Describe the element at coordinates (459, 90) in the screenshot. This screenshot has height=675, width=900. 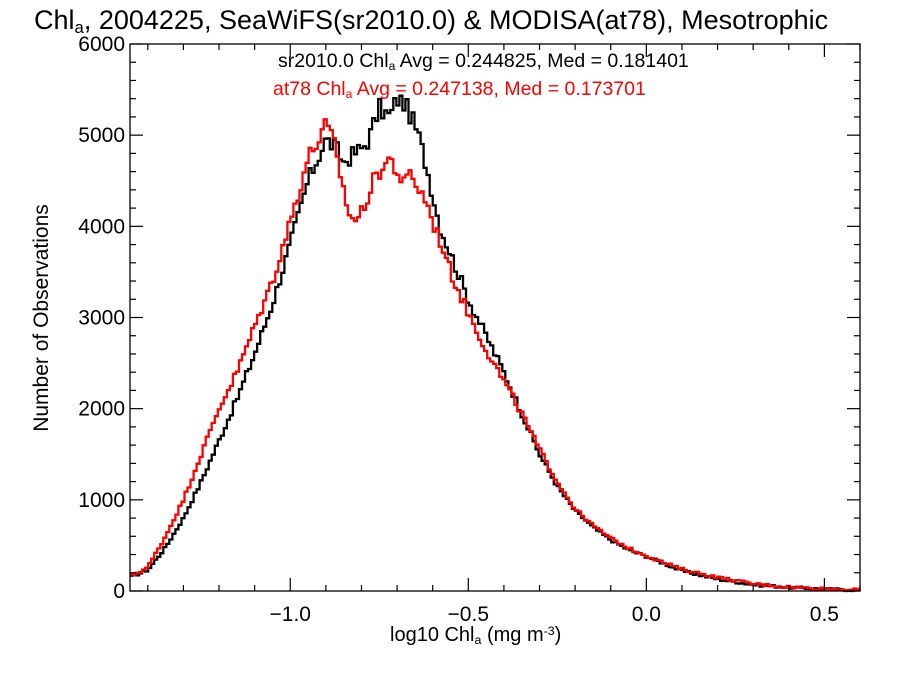
I see `stat-at78: at78 Chla Avg = 0.247138, Med = 0.173701` at that location.